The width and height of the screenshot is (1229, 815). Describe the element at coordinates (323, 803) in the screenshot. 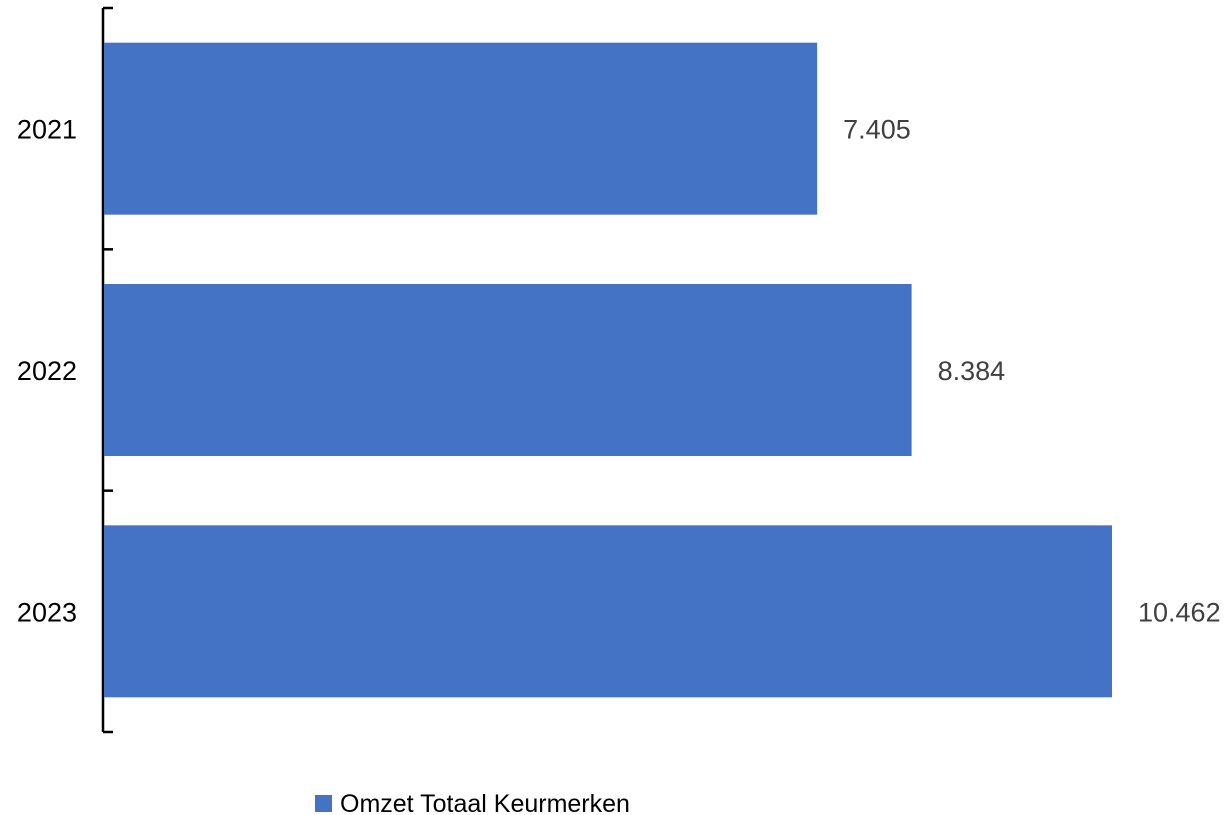

I see `legend-swatch` at that location.